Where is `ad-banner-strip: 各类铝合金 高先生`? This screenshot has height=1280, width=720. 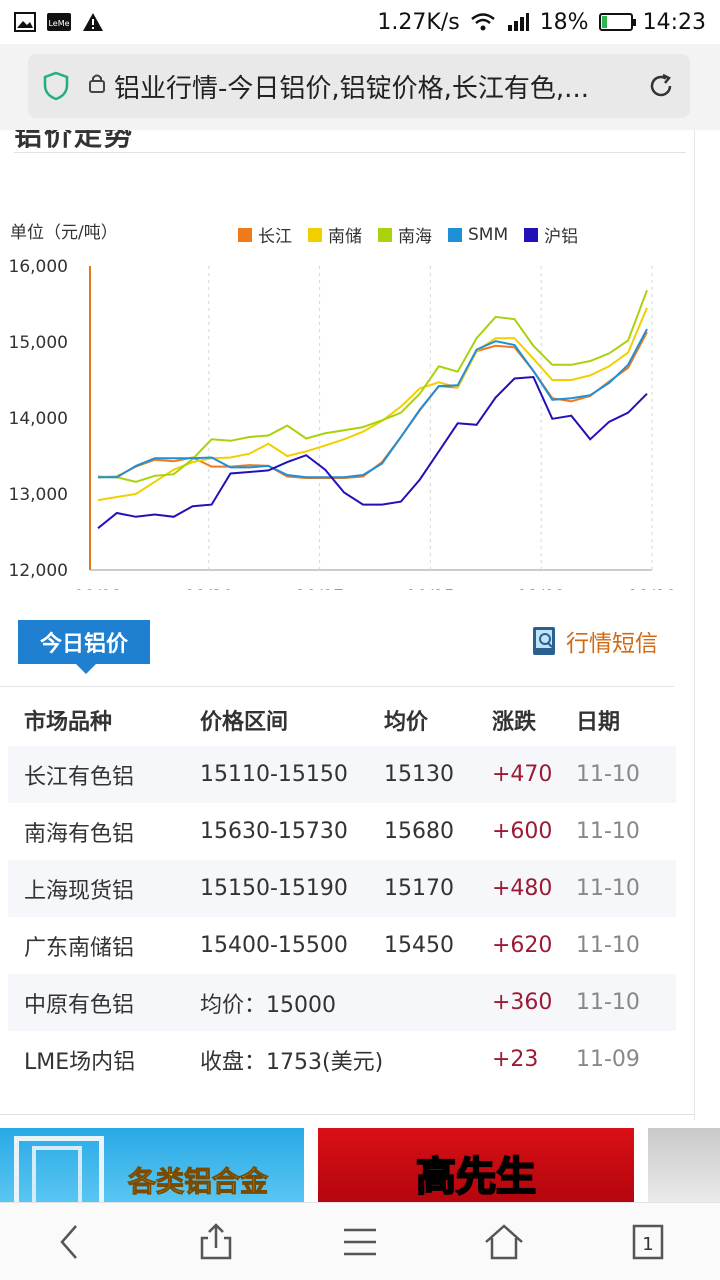 ad-banner-strip: 各类铝合金 高先生 is located at coordinates (360, 1165).